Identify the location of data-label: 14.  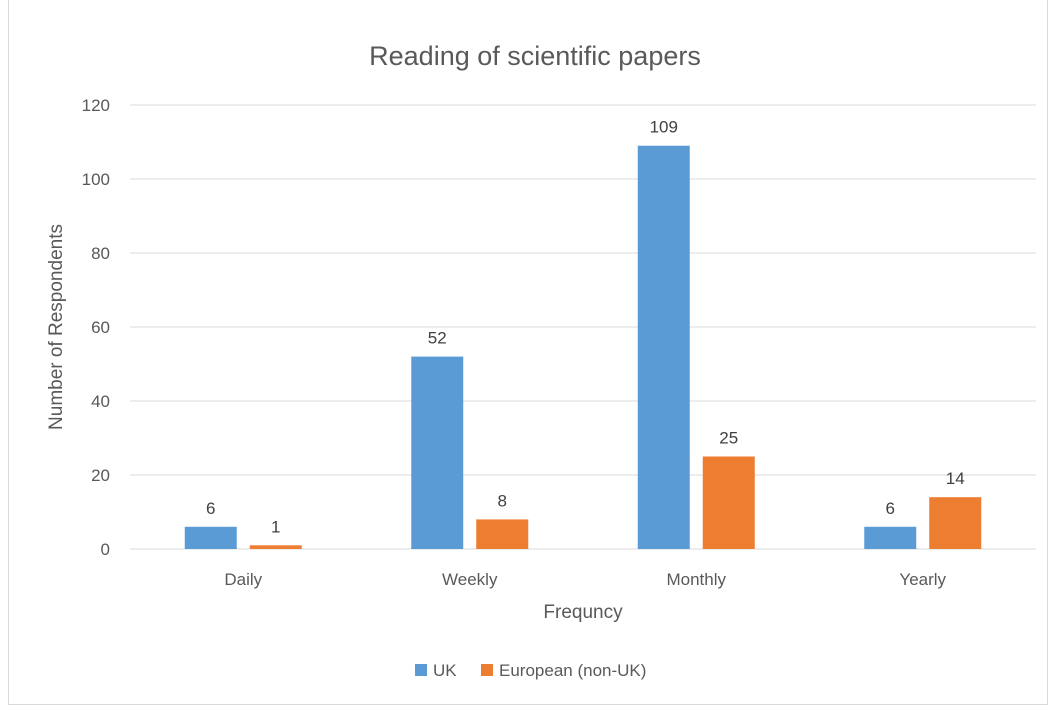
(955, 478).